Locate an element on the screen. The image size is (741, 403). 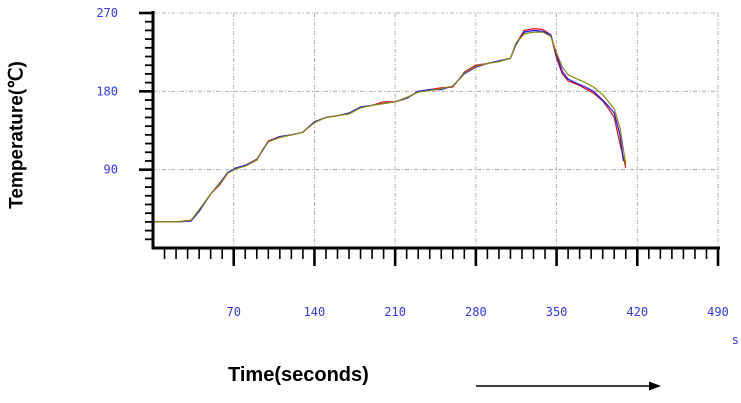
y-tick-label: 90 is located at coordinates (111, 170).